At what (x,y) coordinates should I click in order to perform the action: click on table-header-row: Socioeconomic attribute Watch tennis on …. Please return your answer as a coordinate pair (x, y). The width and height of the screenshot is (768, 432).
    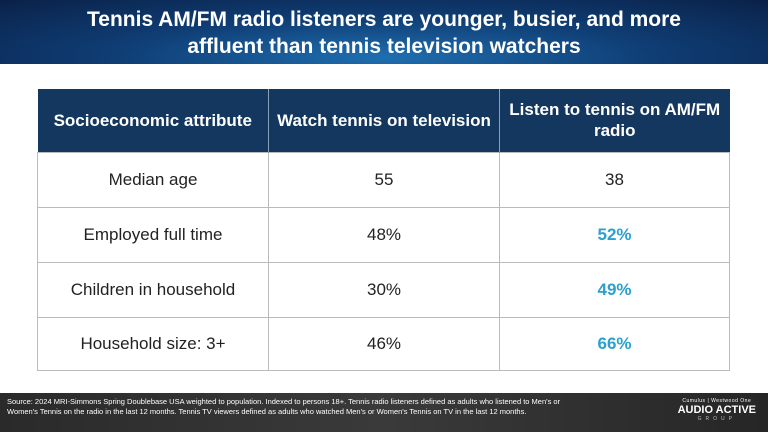
    Looking at the image, I should click on (383, 120).